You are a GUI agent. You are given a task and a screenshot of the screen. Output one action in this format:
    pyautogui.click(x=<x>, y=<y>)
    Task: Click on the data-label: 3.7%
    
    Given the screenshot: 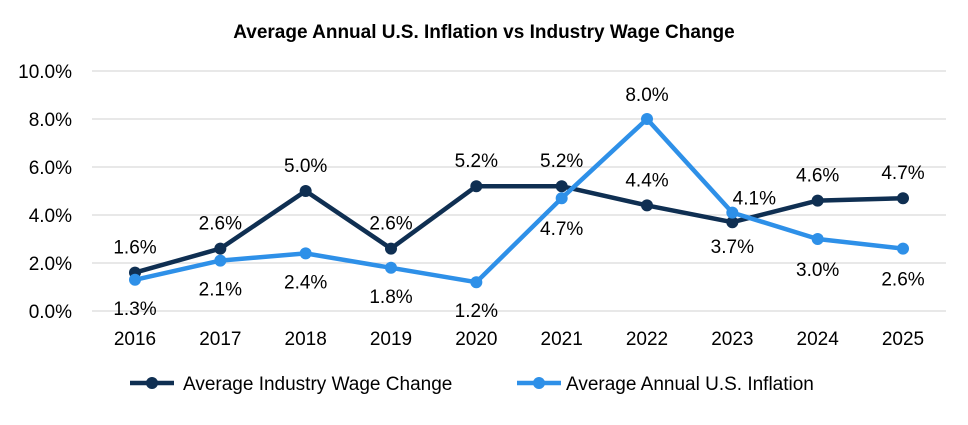 What is the action you would take?
    pyautogui.click(x=732, y=247)
    